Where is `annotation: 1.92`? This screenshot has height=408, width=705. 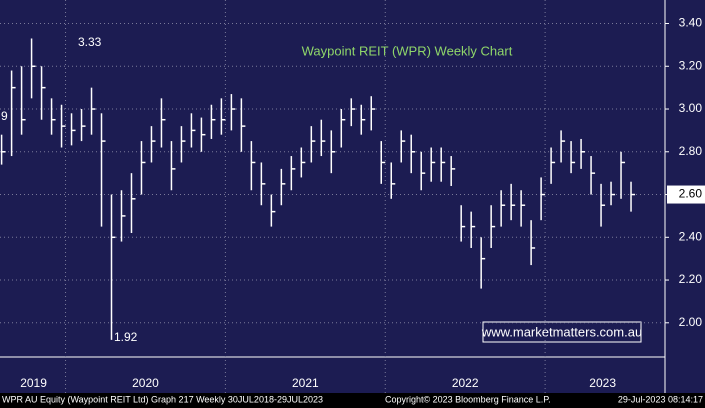
annotation: 1.92 is located at coordinates (126, 337).